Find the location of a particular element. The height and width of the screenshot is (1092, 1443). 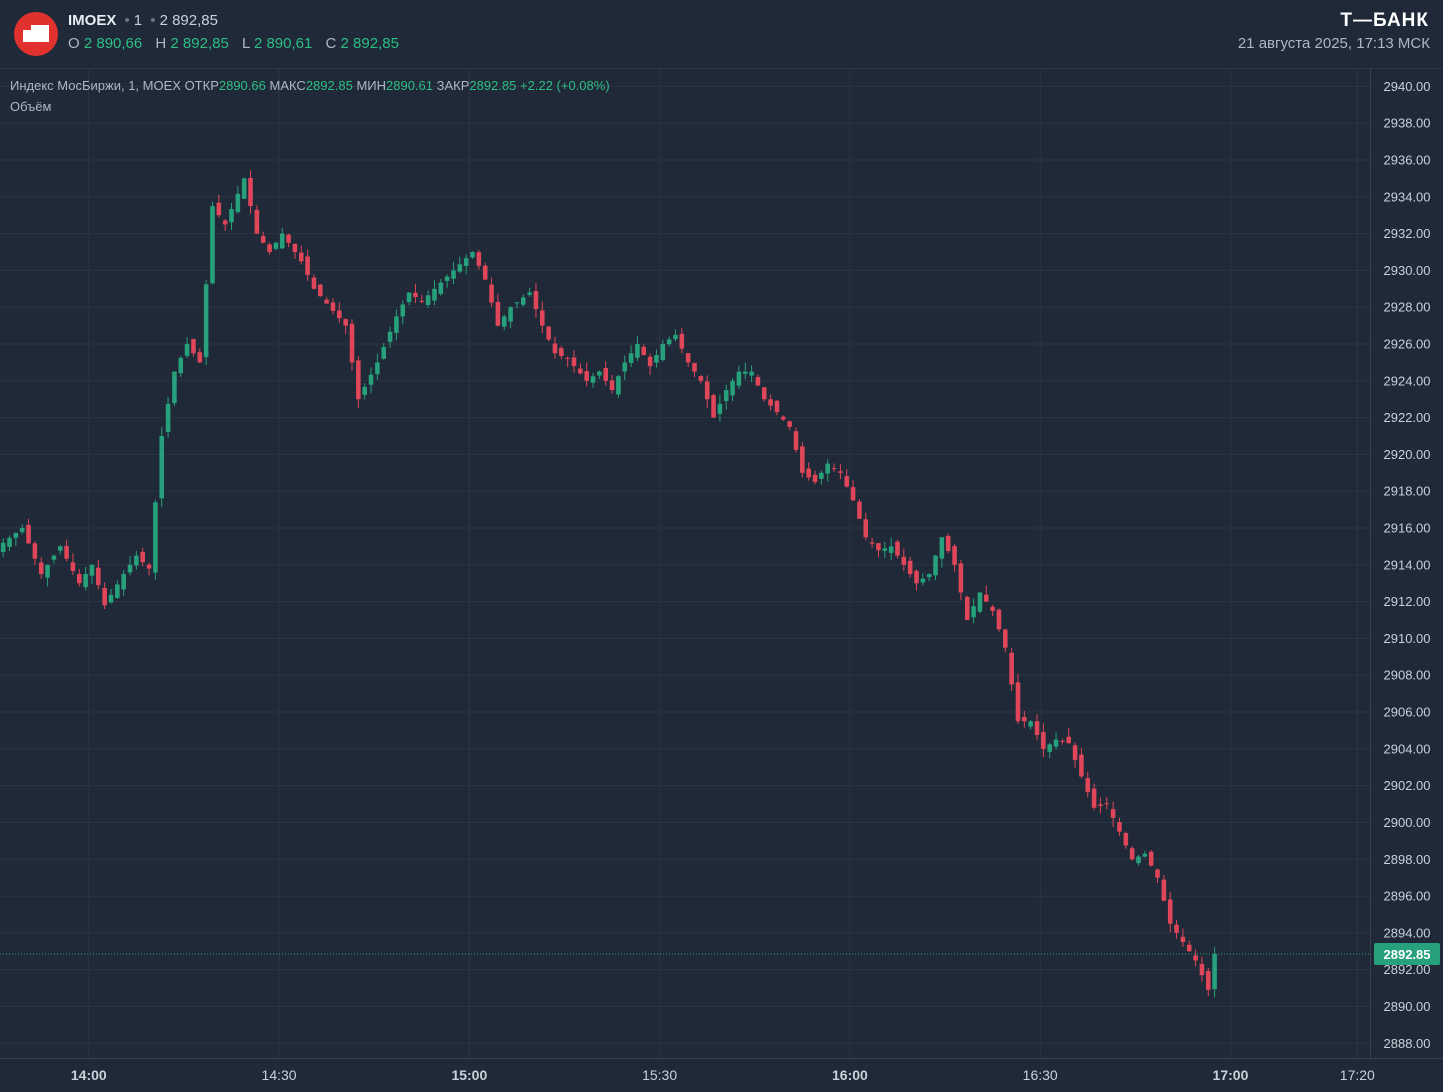

time-tick-label: 14:00 is located at coordinates (89, 1075).